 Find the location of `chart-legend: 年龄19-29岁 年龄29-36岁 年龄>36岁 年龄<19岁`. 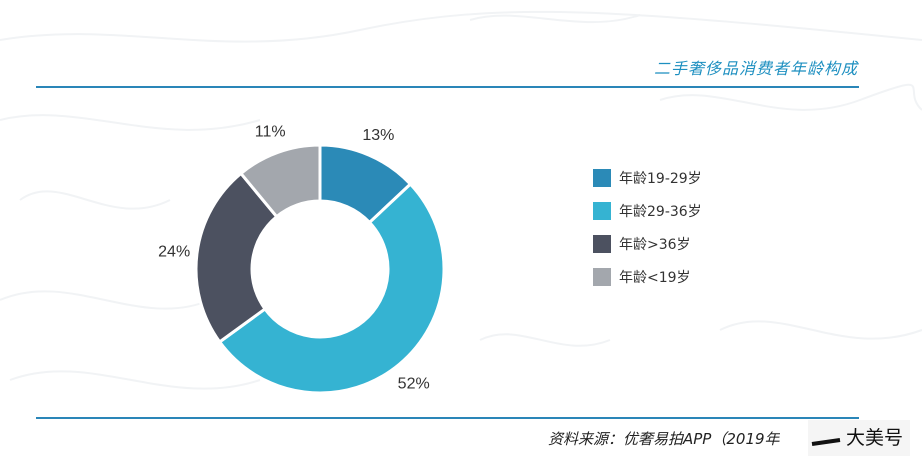

chart-legend: 年龄19-29岁 年龄29-36岁 年龄>36岁 年龄<19岁 is located at coordinates (647, 234).